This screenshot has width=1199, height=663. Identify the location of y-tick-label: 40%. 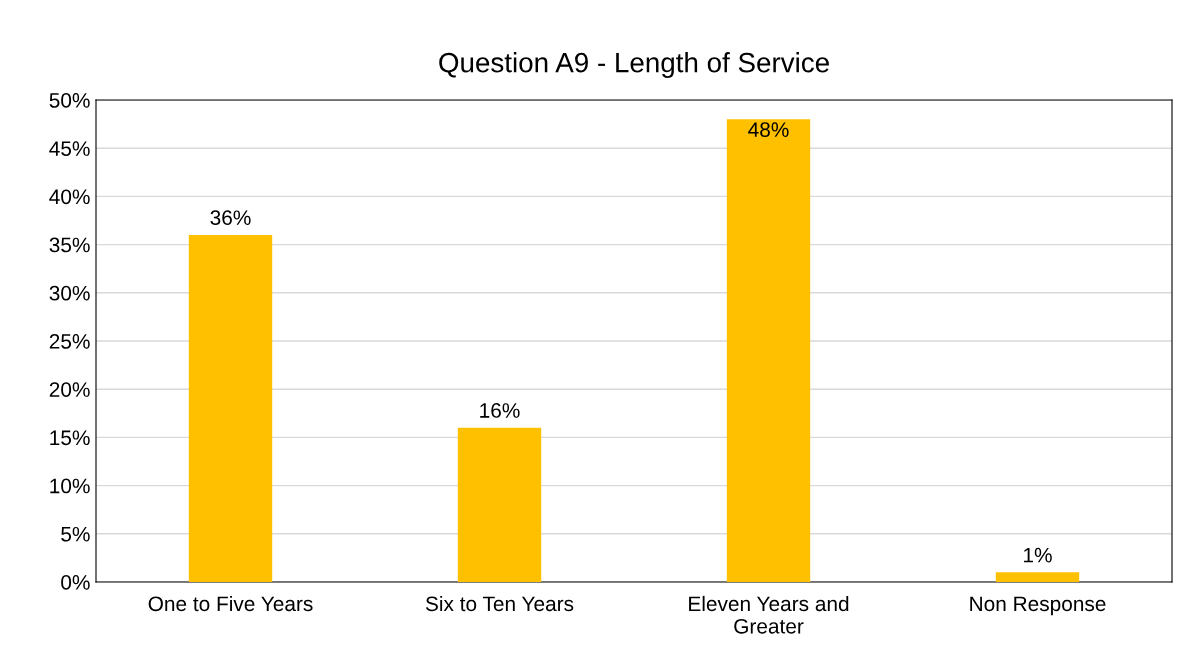
(69, 197).